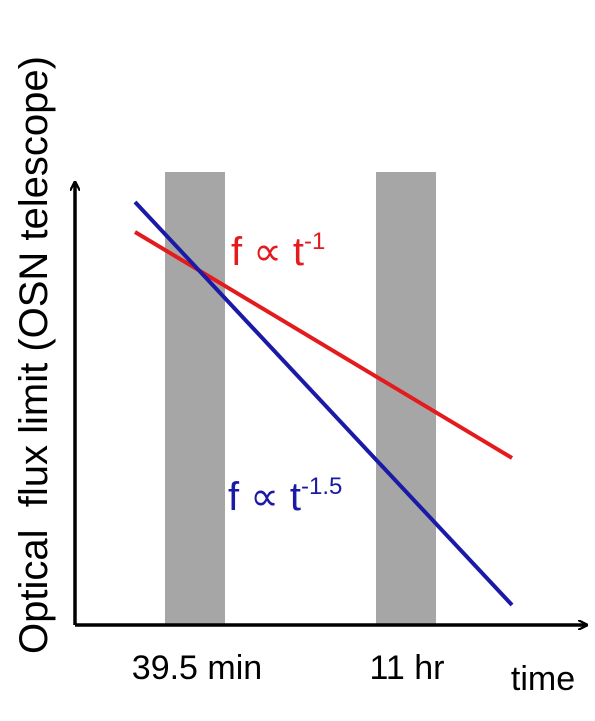 The image size is (595, 721). Describe the element at coordinates (278, 251) in the screenshot. I see `annotation-t-1: f ∝ t-1` at that location.